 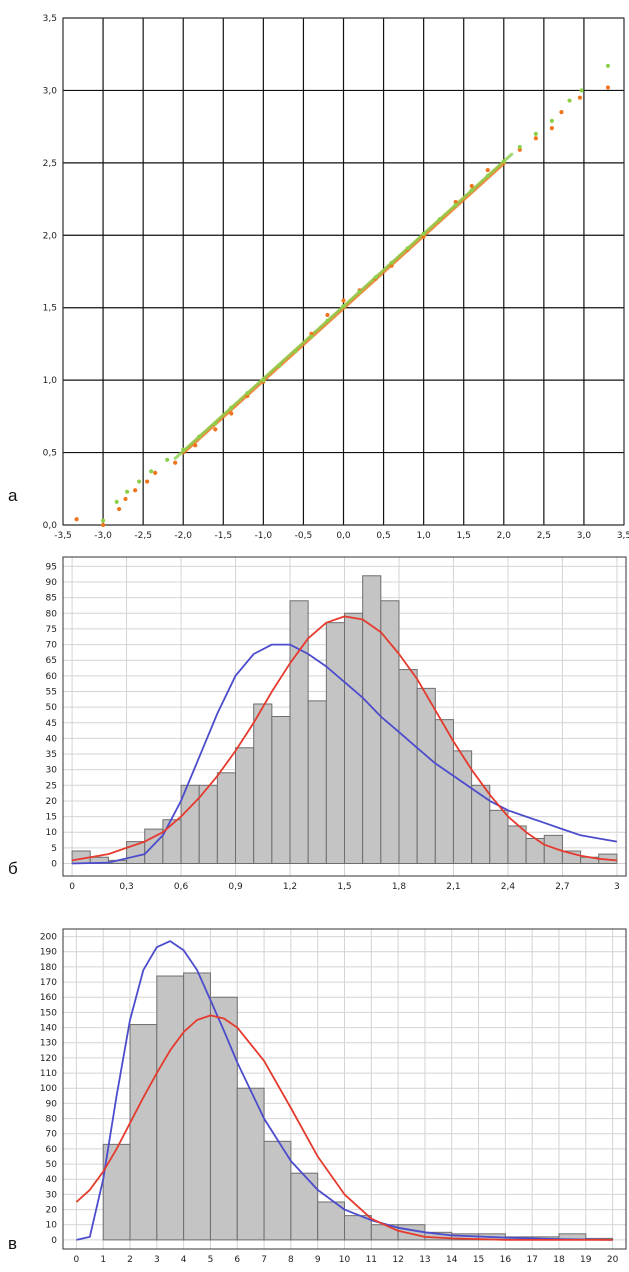 I want to click on x-tick-label: -3,0, so click(x=103, y=536).